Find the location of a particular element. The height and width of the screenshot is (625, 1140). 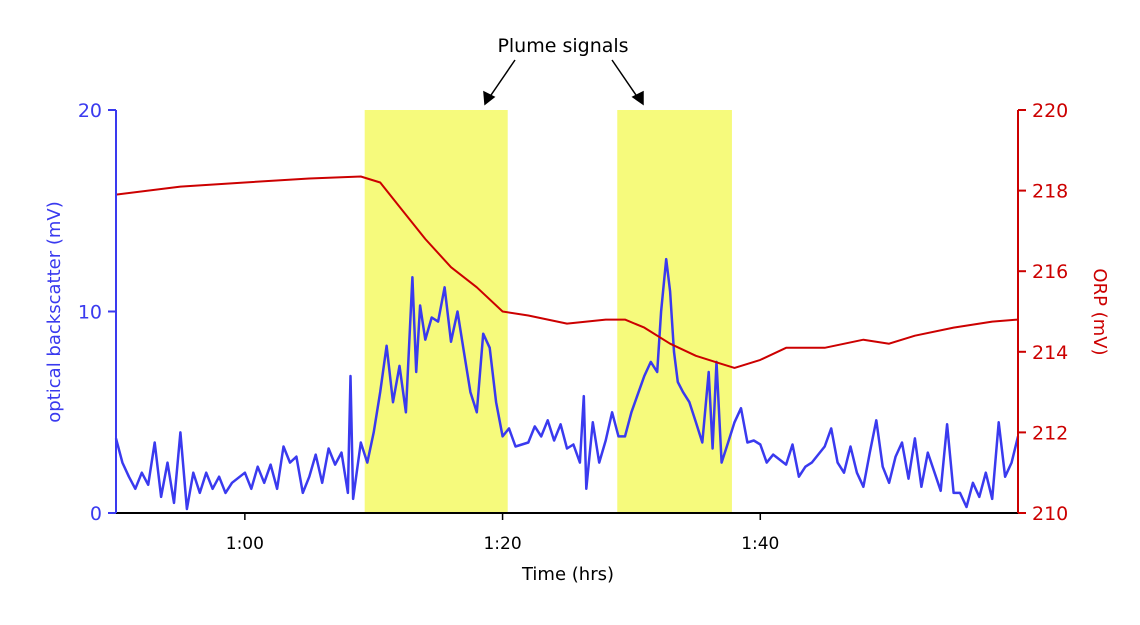

left-y-tick-label: 0 is located at coordinates (96, 514).